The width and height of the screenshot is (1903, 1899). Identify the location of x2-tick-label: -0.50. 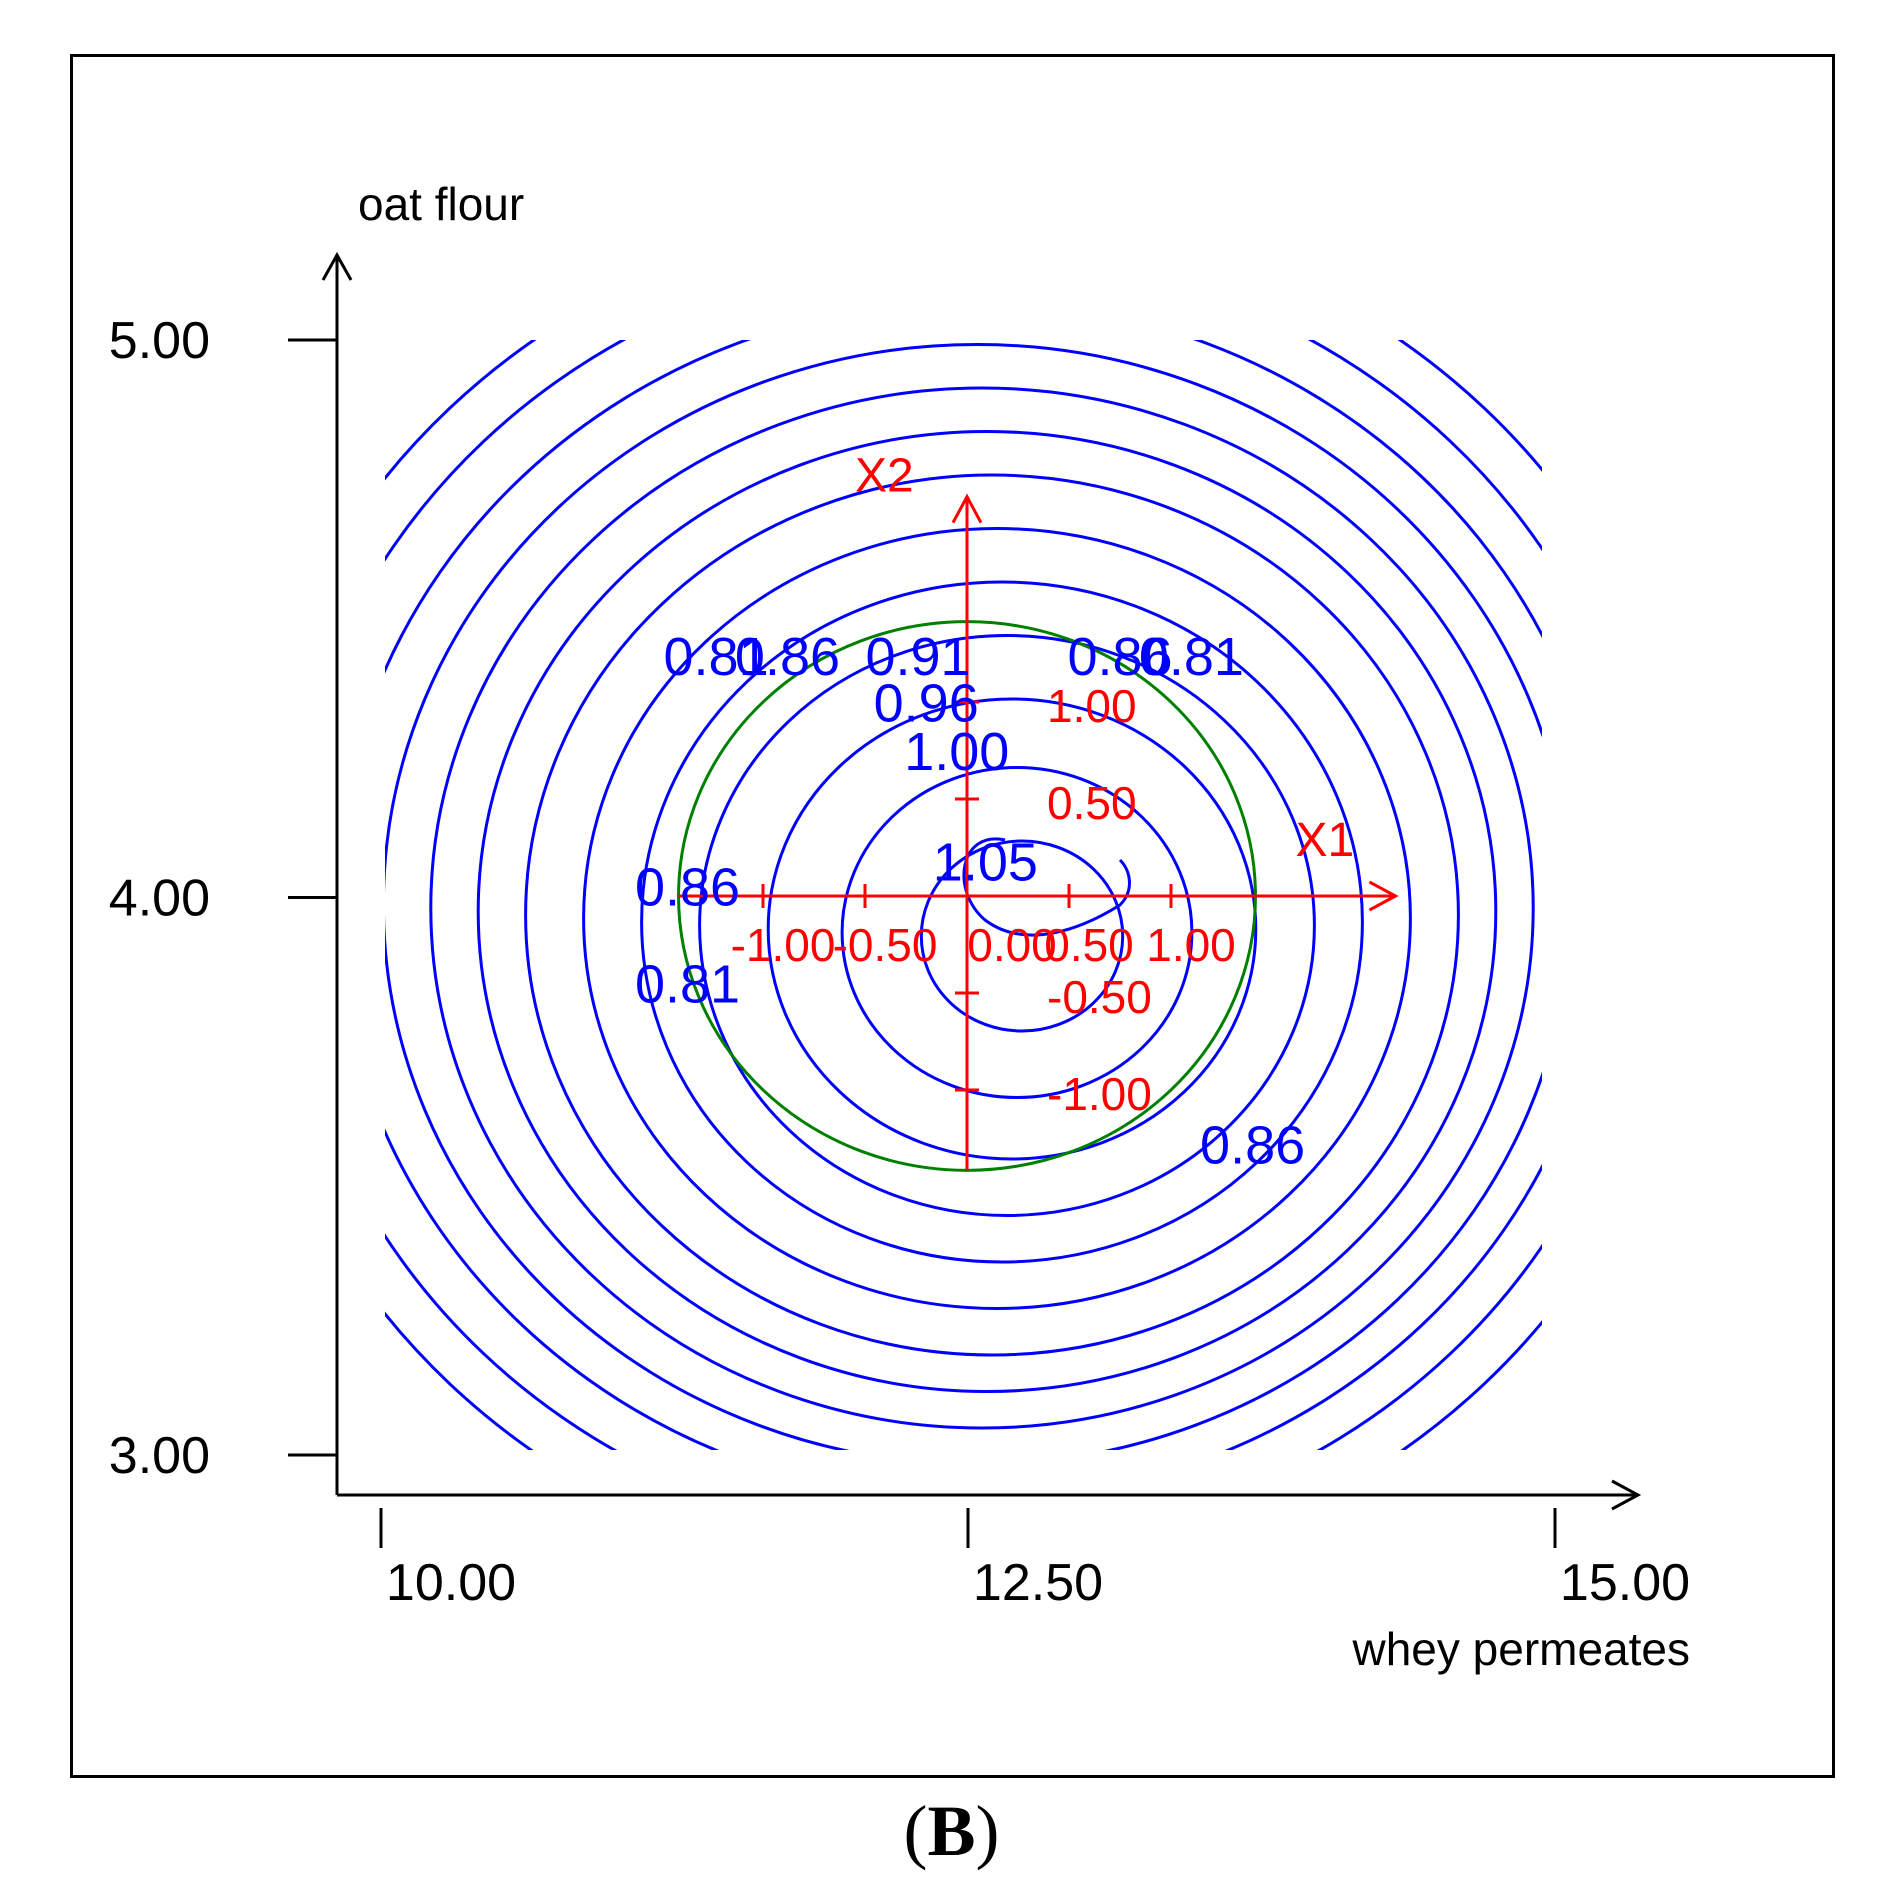
(1099, 997).